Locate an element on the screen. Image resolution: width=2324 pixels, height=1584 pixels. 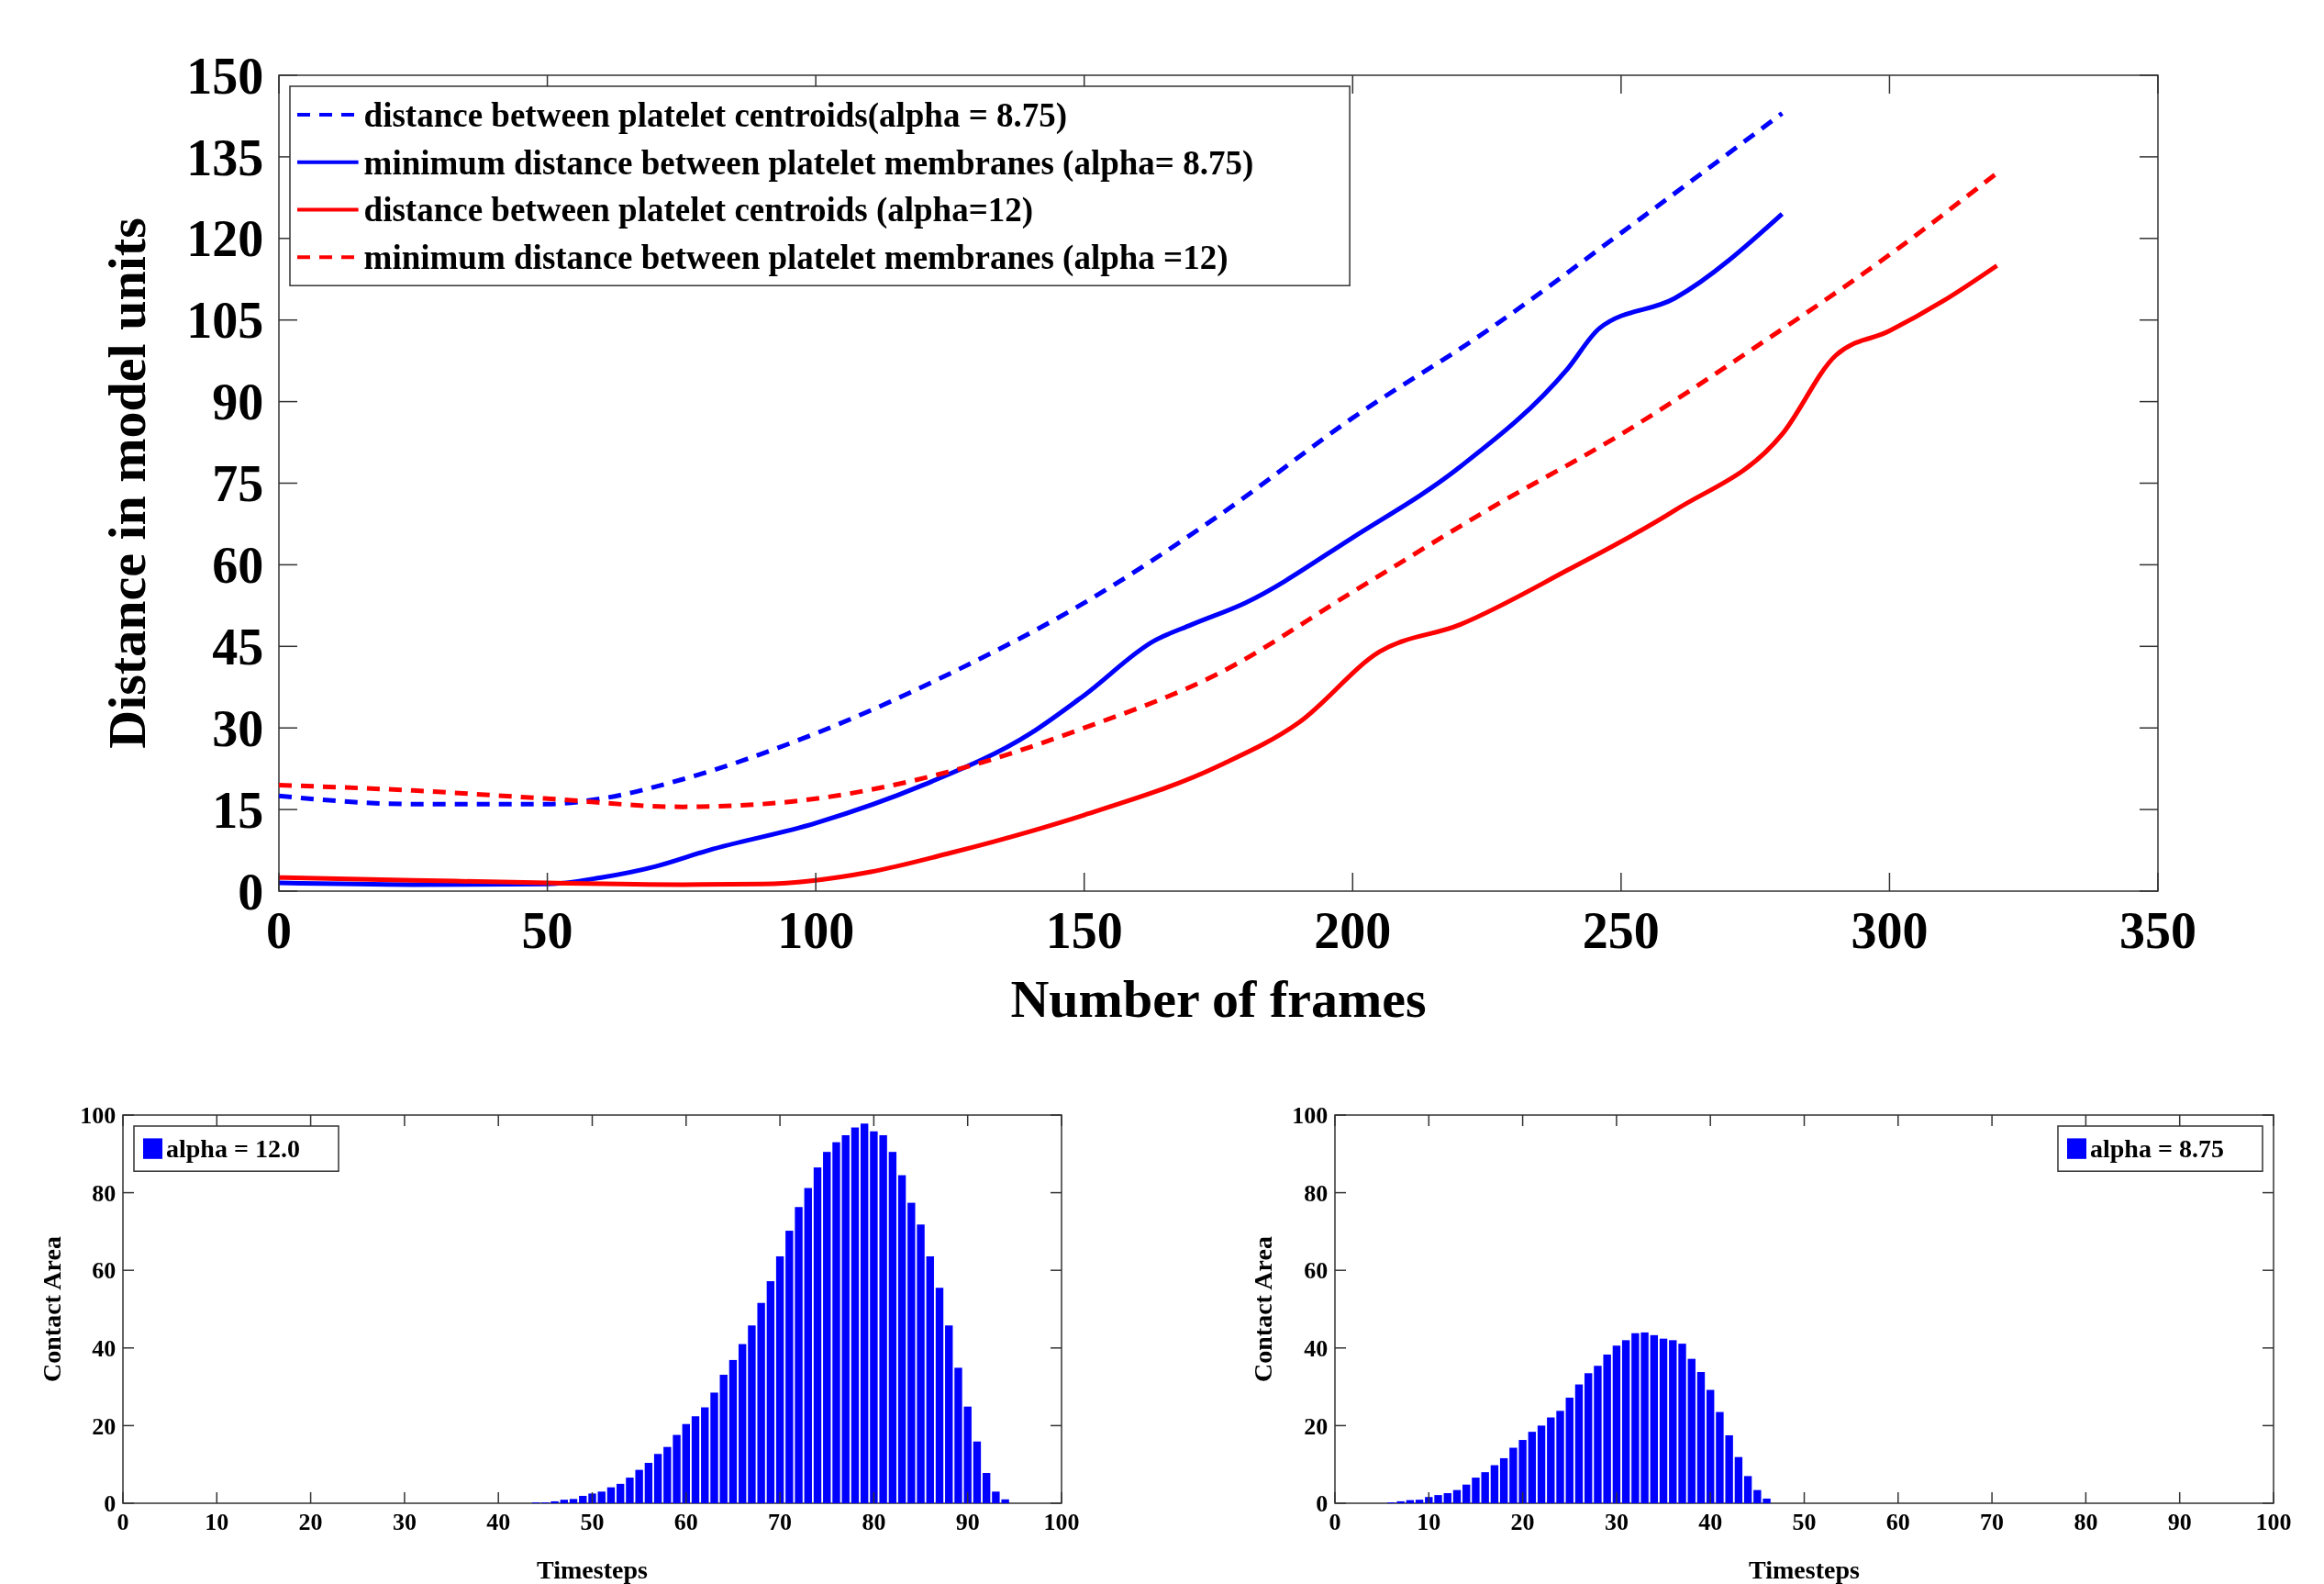
y-tick-label: 100 is located at coordinates (99, 1116).